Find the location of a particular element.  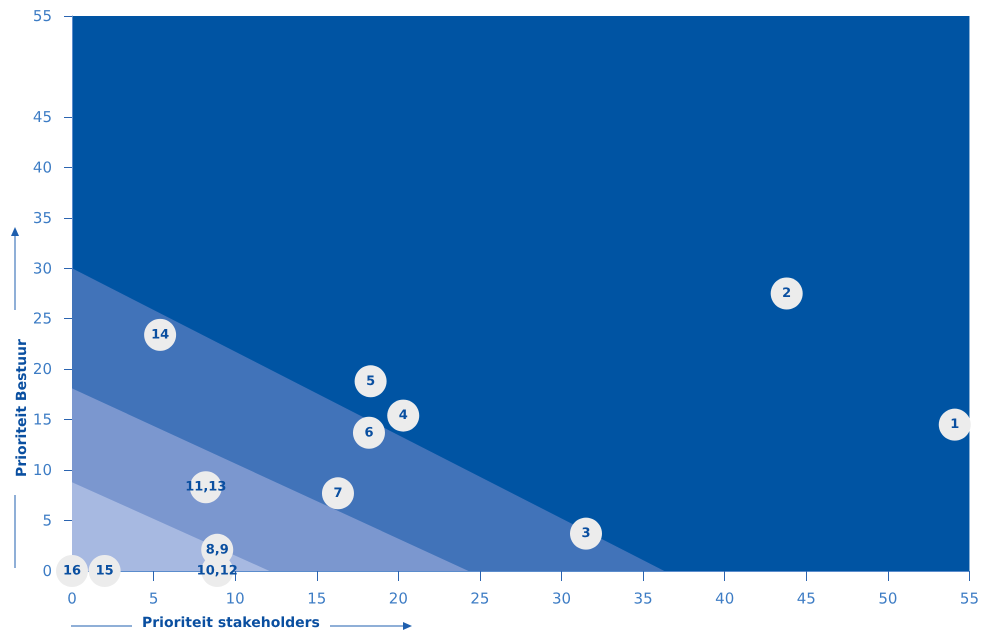

annotation: 8,9 is located at coordinates (217, 550).